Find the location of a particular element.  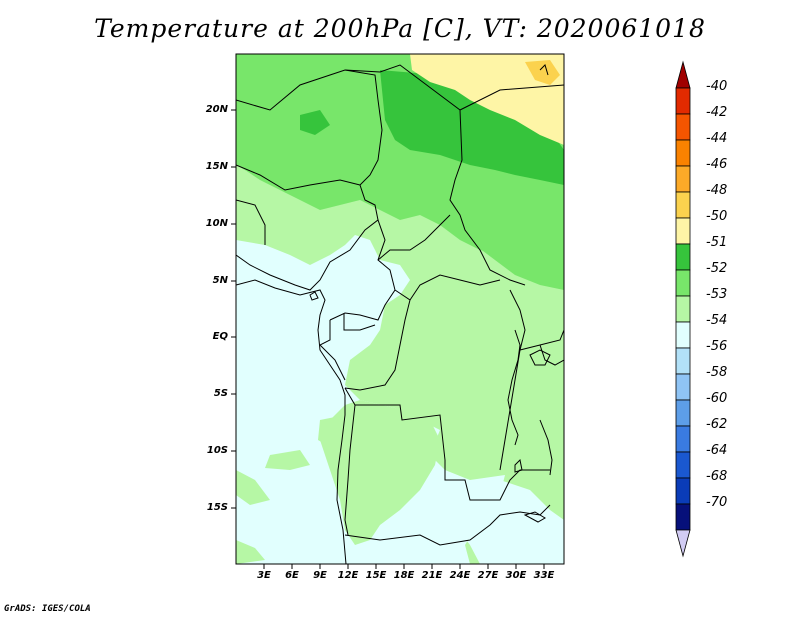

island-outline is located at coordinates (314, 296).